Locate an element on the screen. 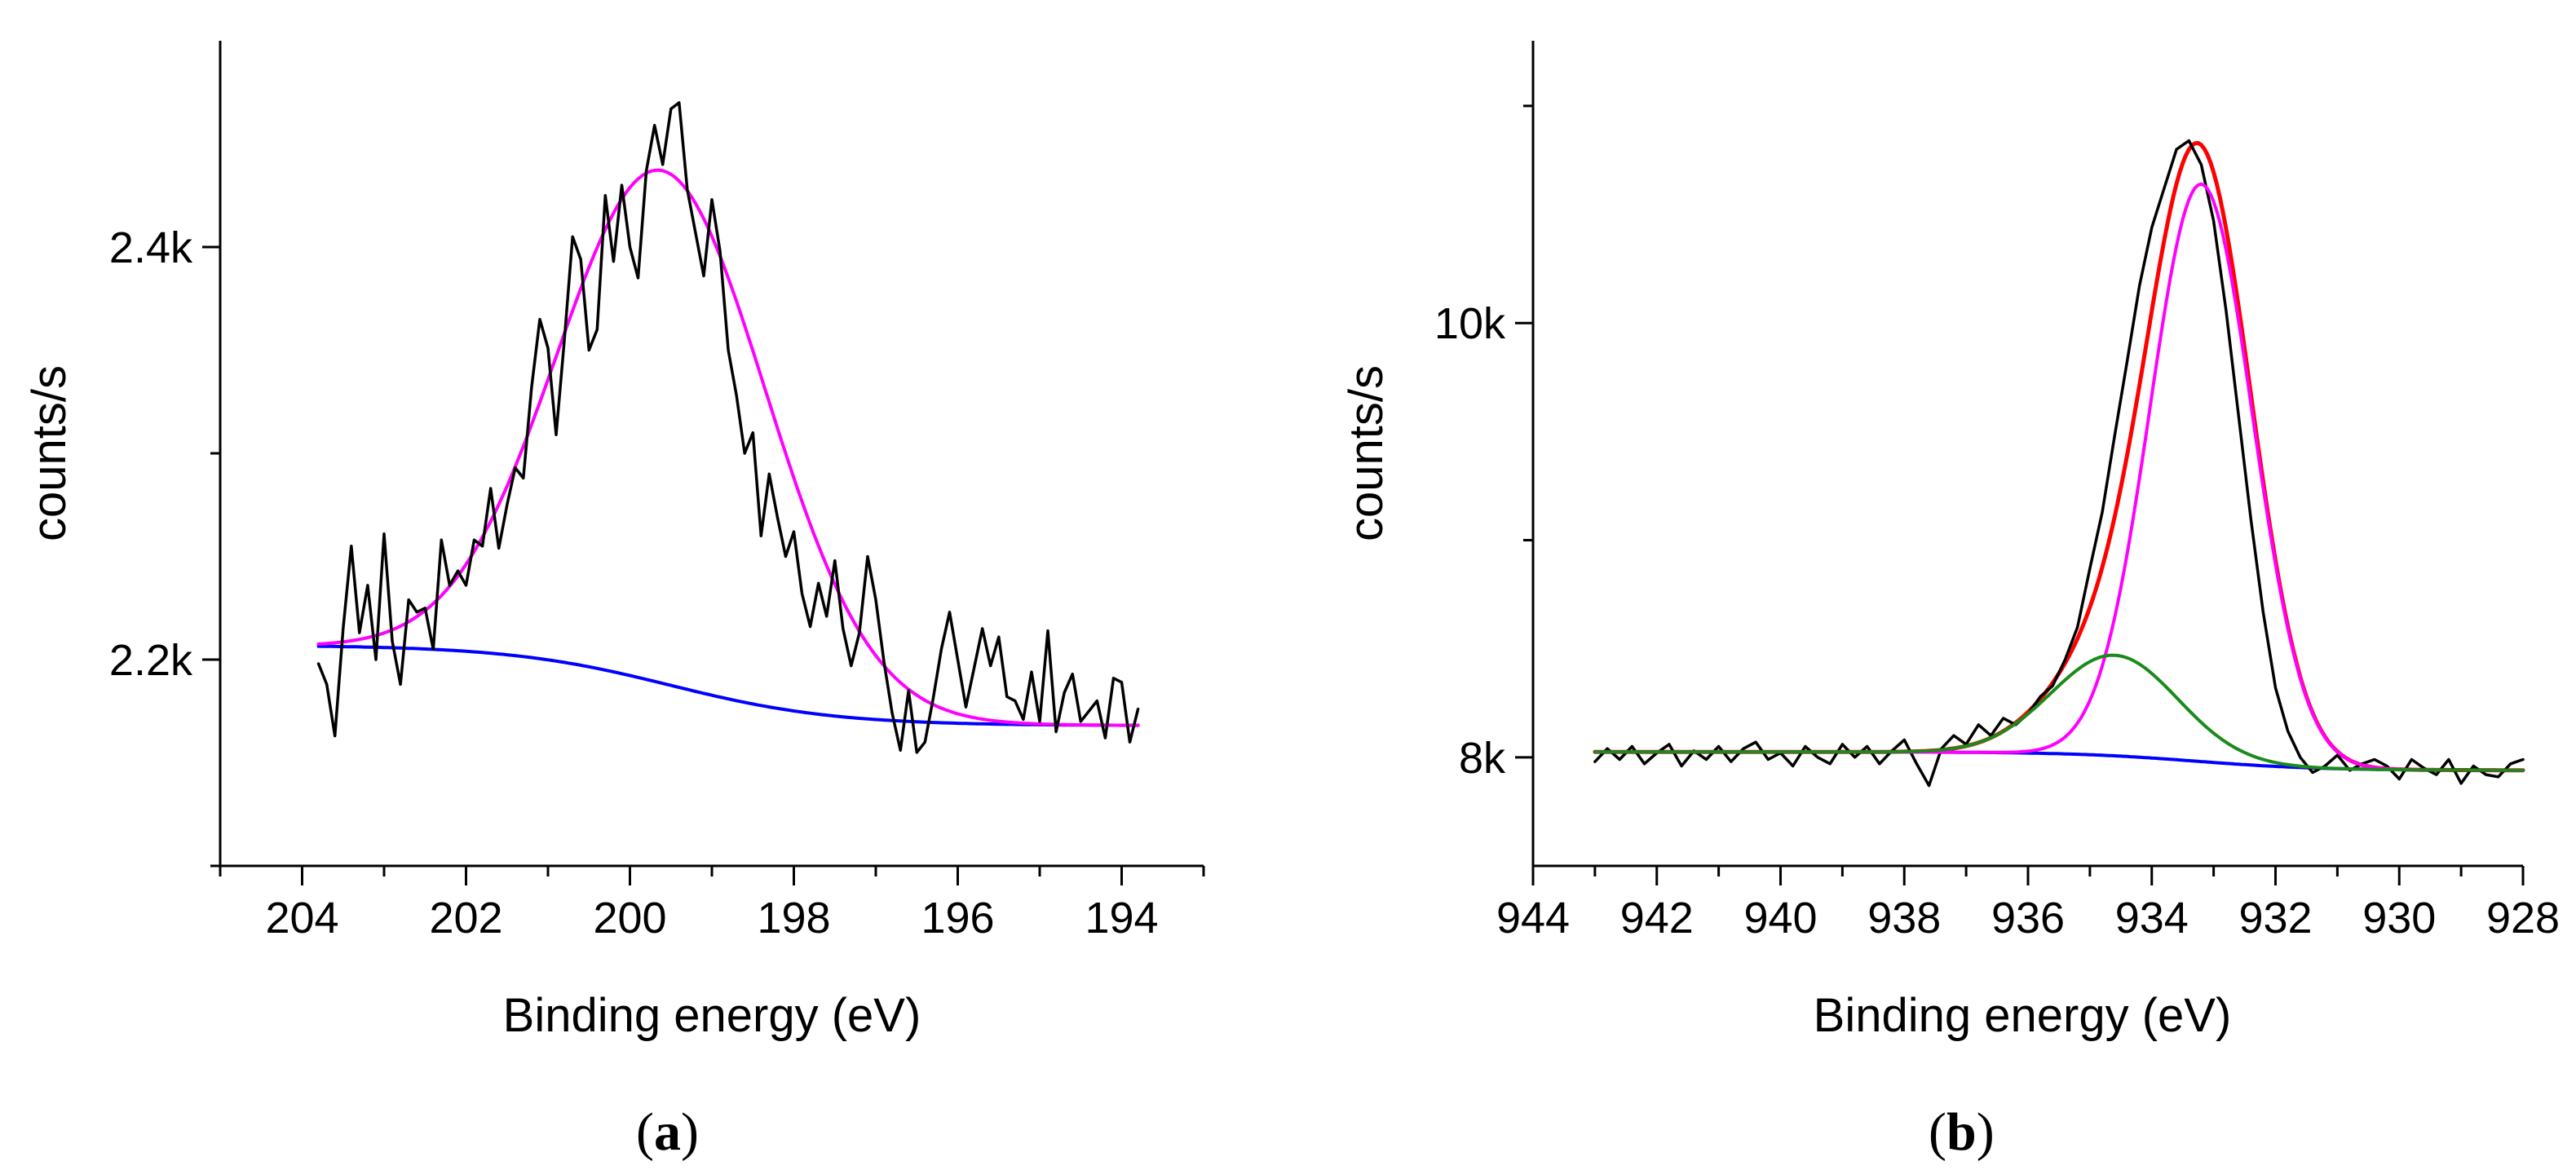 The height and width of the screenshot is (1170, 2576). panel-b-x-axis-title: Binding energy (eV) is located at coordinates (2023, 1016).